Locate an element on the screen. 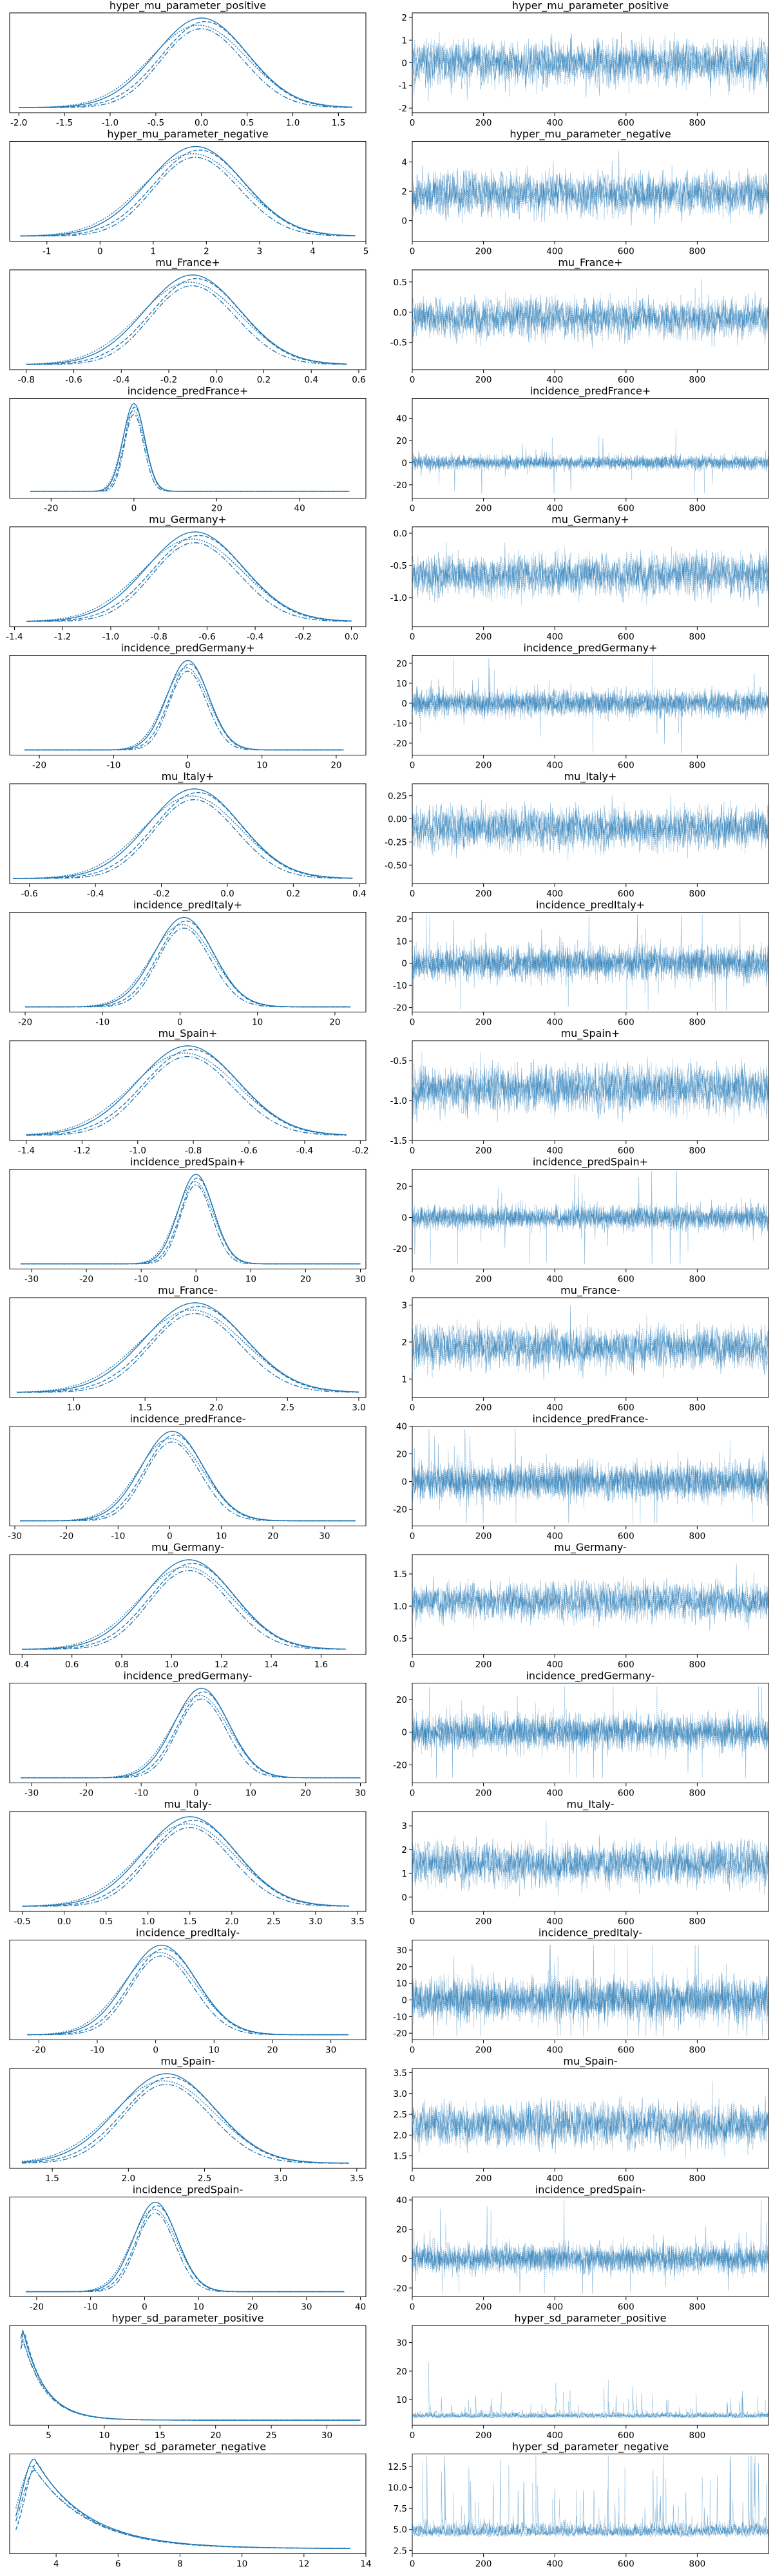 The width and height of the screenshot is (773, 2576). trace-panel: mu_Germany- 0.5 1.0 1.5 0 200 400 600 800 is located at coordinates (581, 1605).